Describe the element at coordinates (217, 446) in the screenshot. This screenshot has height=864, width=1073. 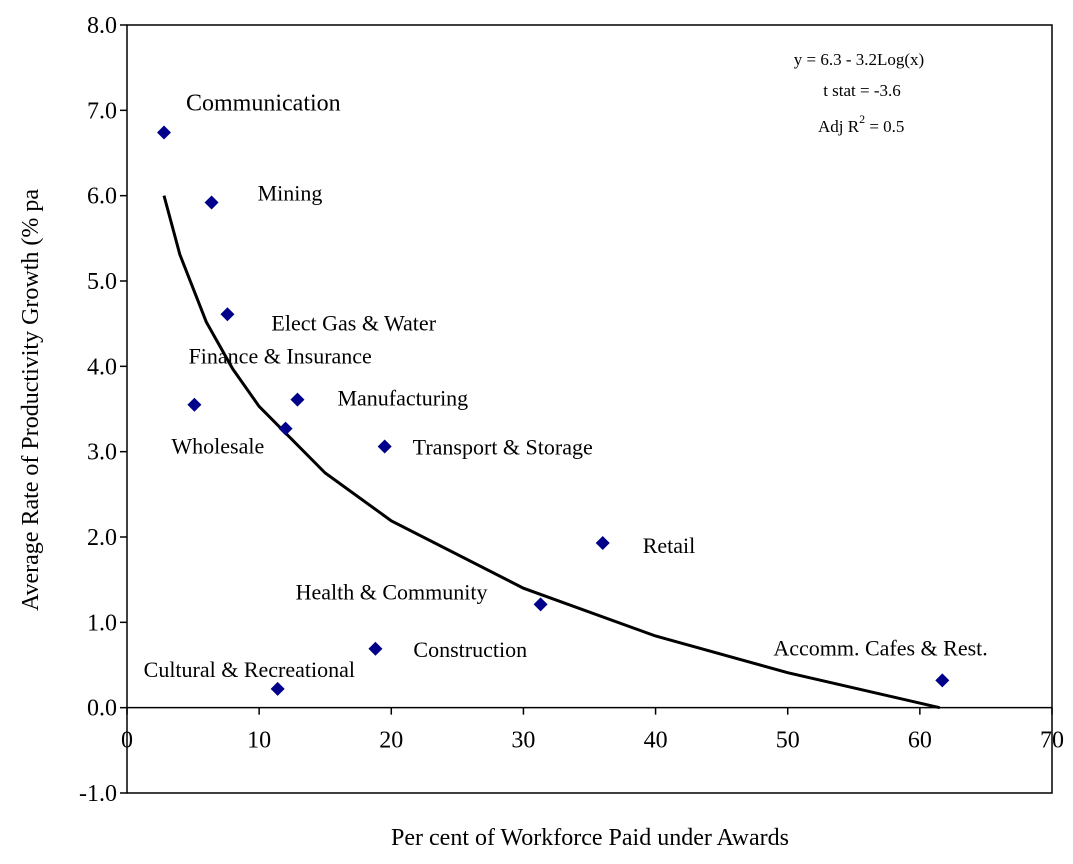
I see `point-label: Wholesale` at that location.